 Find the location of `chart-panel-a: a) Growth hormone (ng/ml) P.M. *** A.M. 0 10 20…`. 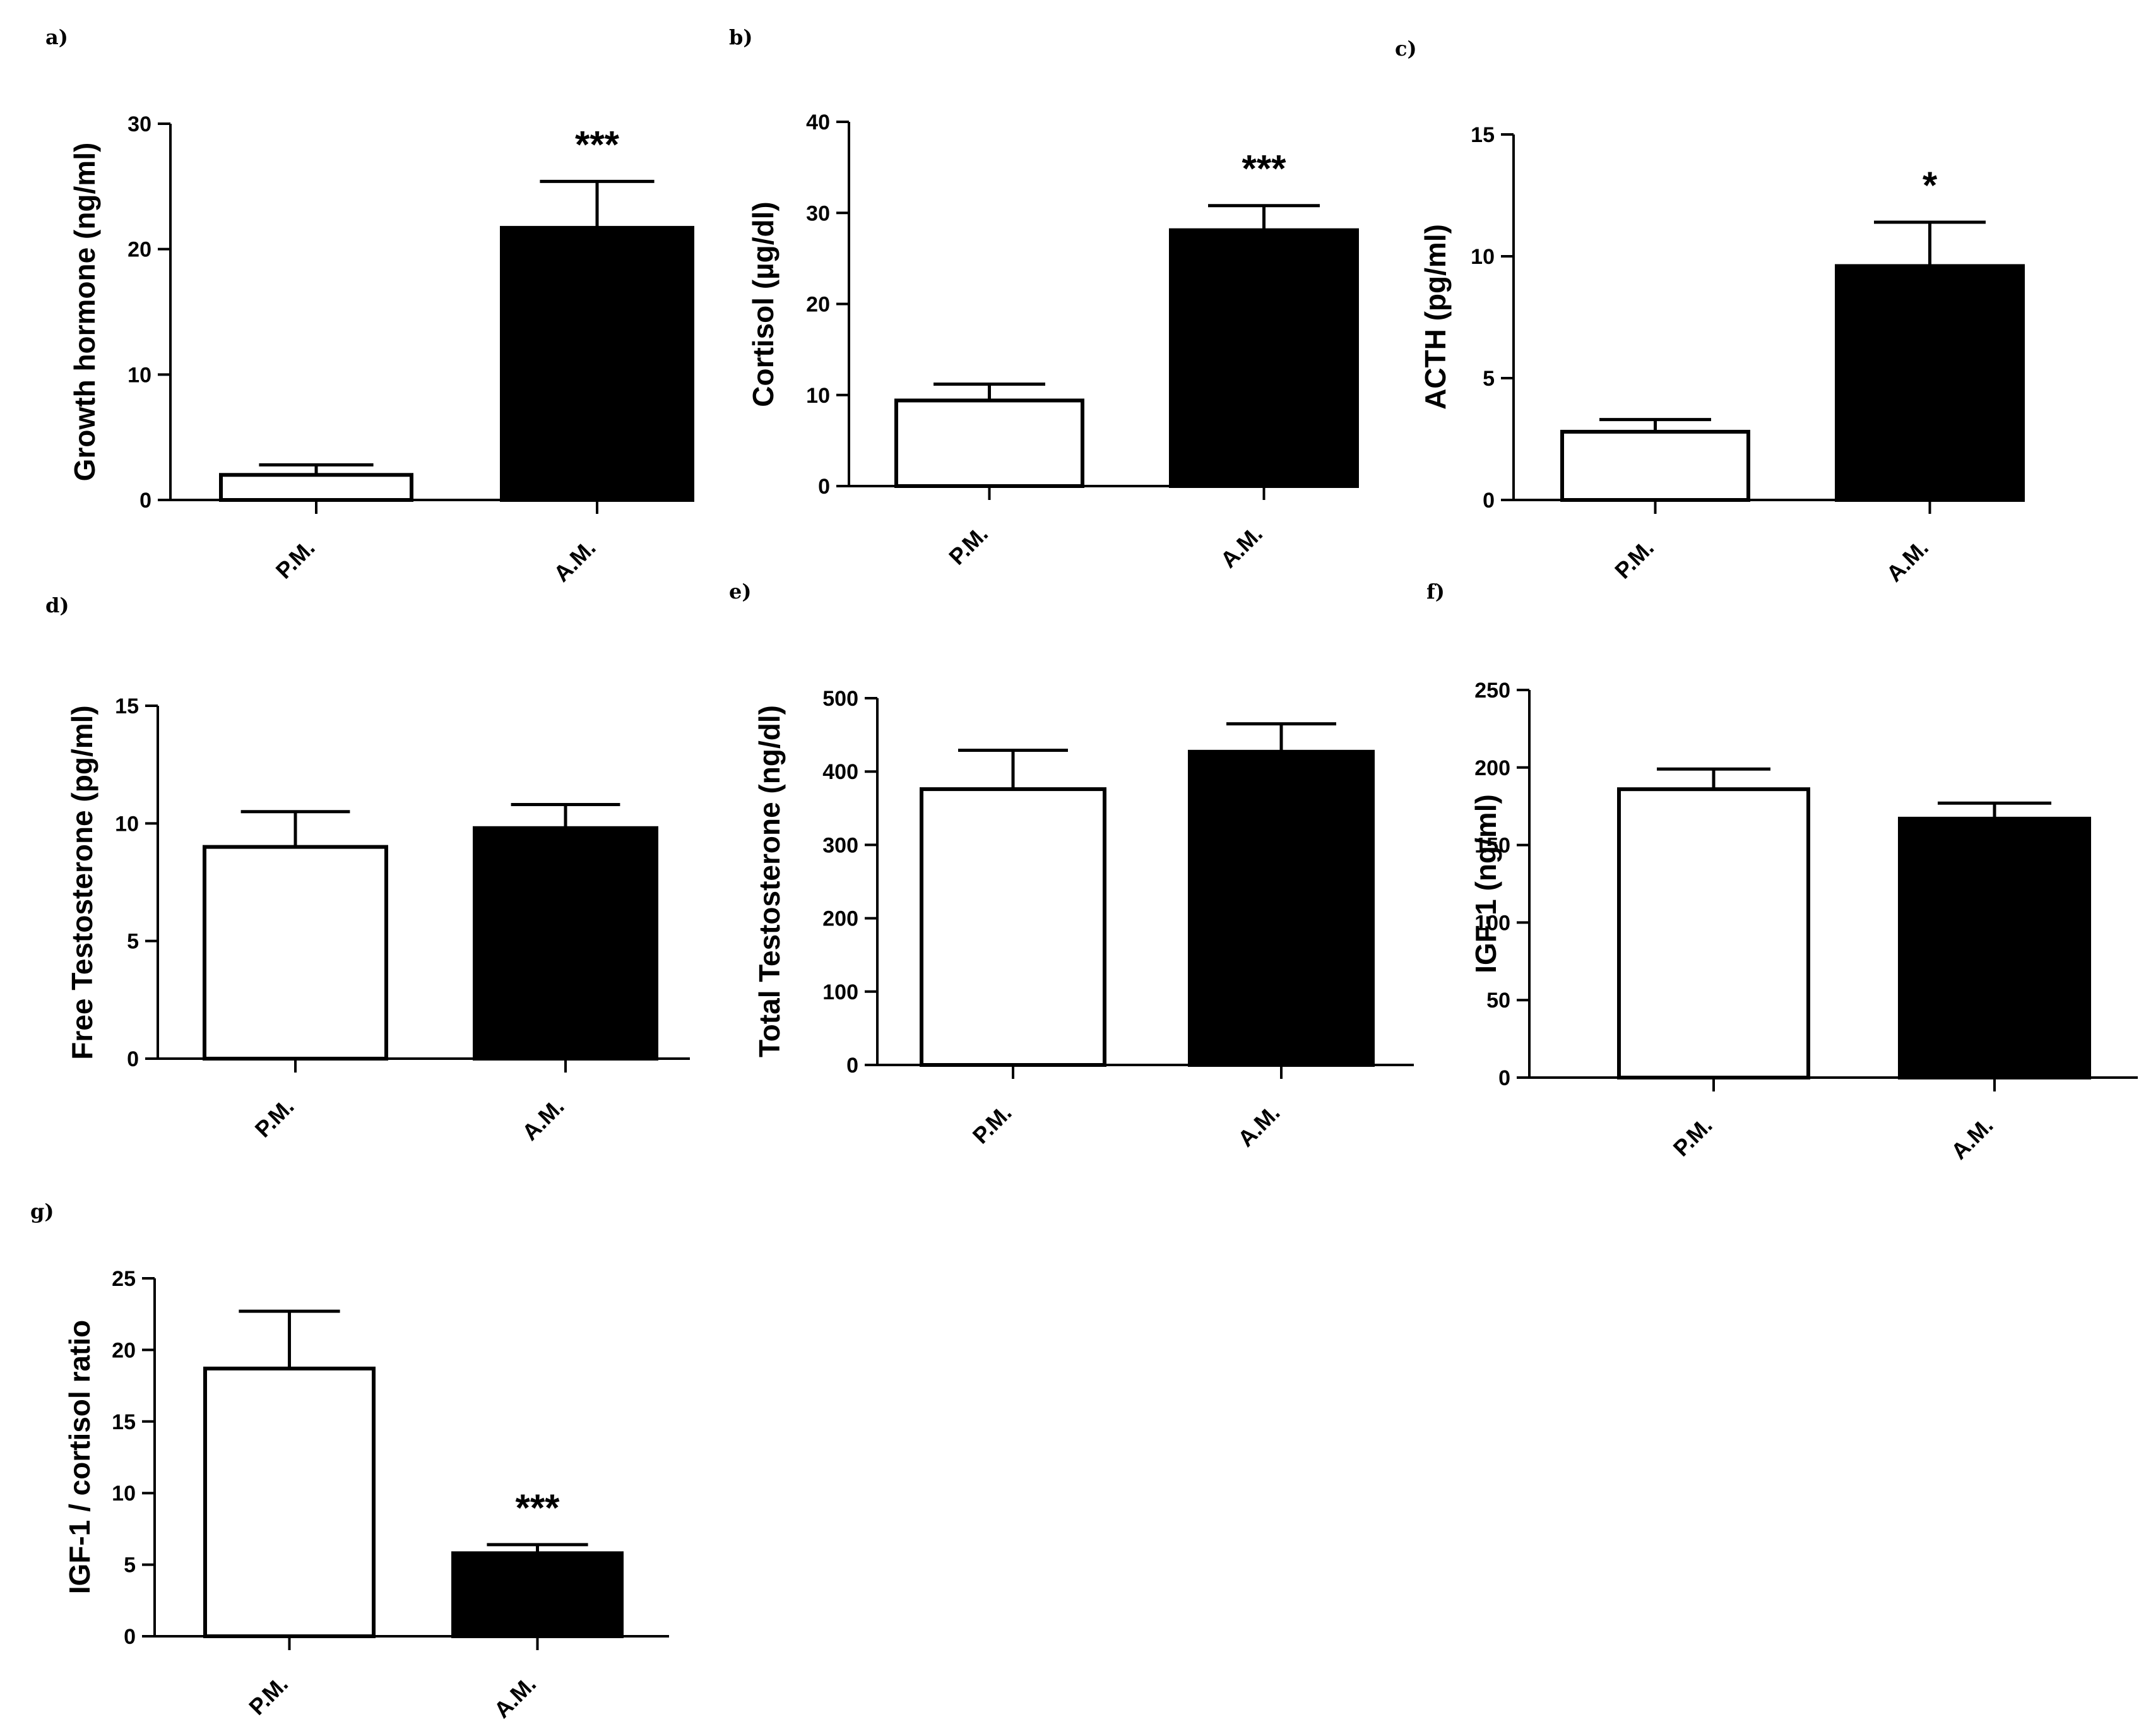

chart-panel-a: a) Growth hormone (ng/ml) P.M. *** A.M. 0 10 20… is located at coordinates (369, 306).